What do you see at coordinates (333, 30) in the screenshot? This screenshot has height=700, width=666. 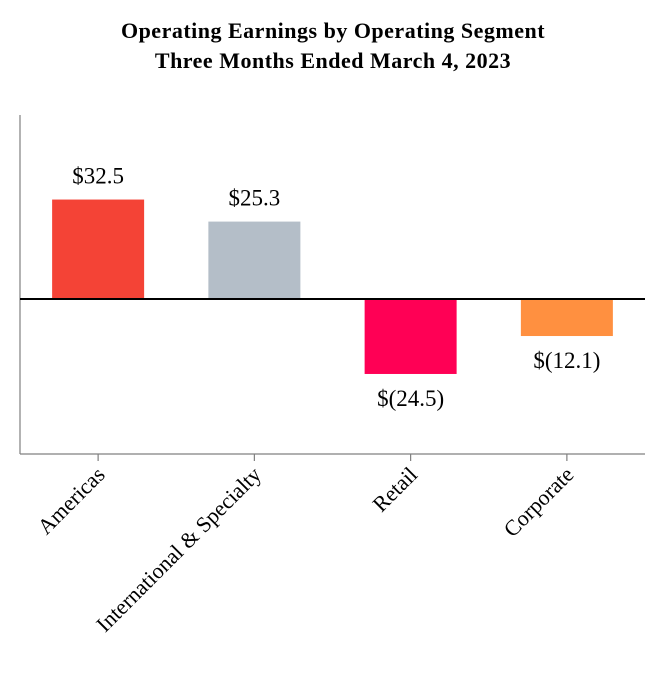 I see `chart-title: Operating Earnings by Operating Segment` at bounding box center [333, 30].